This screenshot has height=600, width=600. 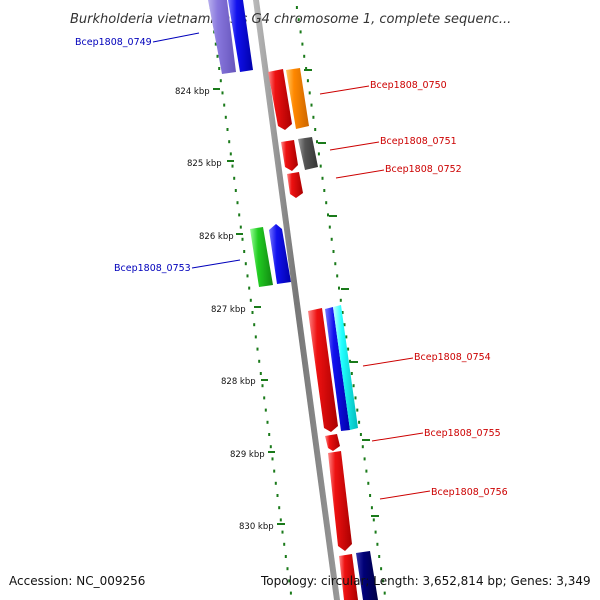 I want to click on gene-label: Bcep1808_0751, so click(x=418, y=141).